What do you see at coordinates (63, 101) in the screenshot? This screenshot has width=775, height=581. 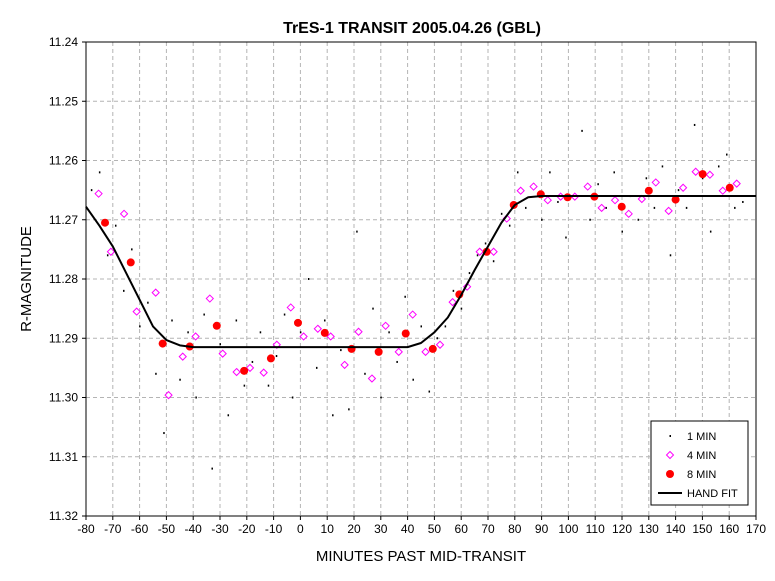 I see `y-tick-label: 11.25` at bounding box center [63, 101].